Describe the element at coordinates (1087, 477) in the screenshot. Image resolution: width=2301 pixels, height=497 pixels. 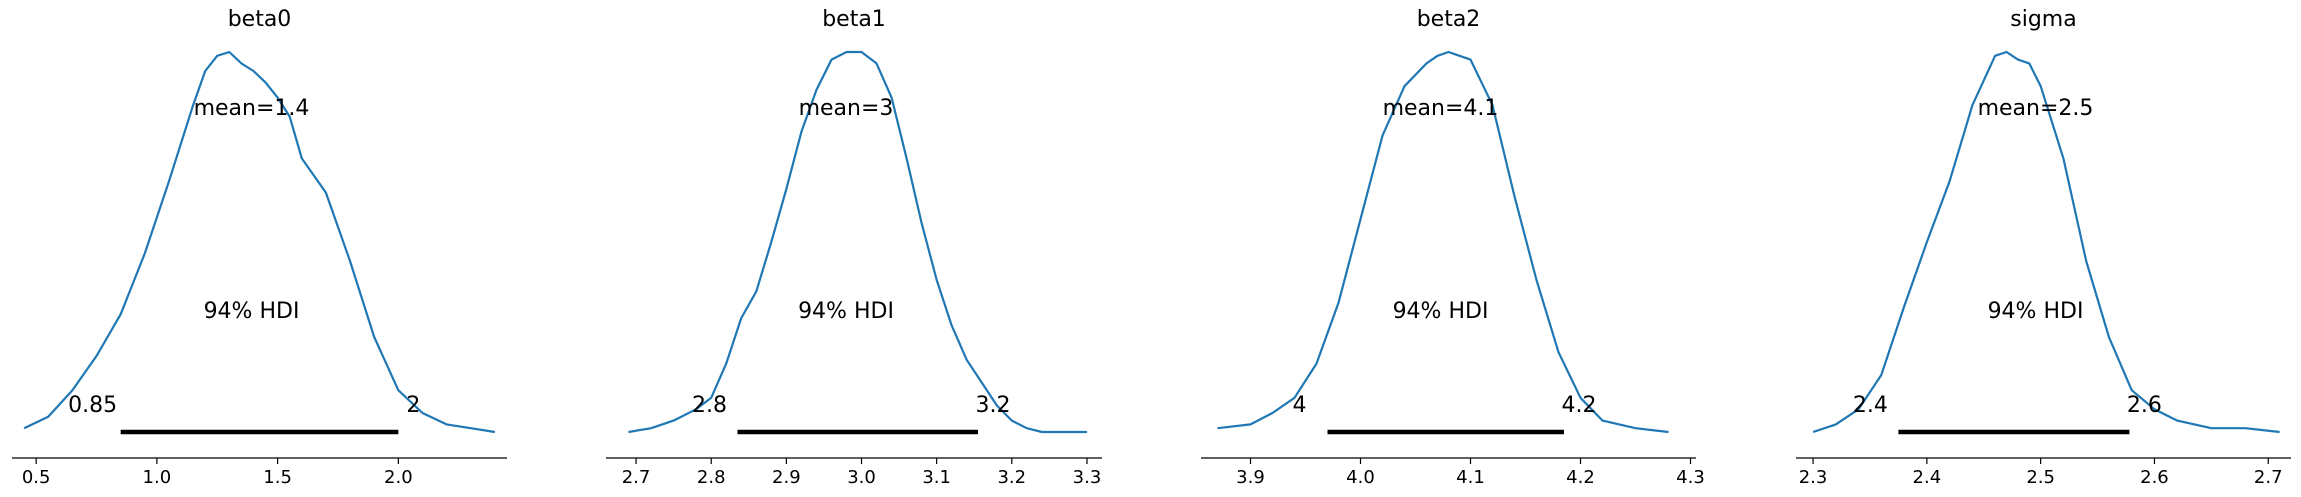
I see `x-tick-label: 3.3` at that location.